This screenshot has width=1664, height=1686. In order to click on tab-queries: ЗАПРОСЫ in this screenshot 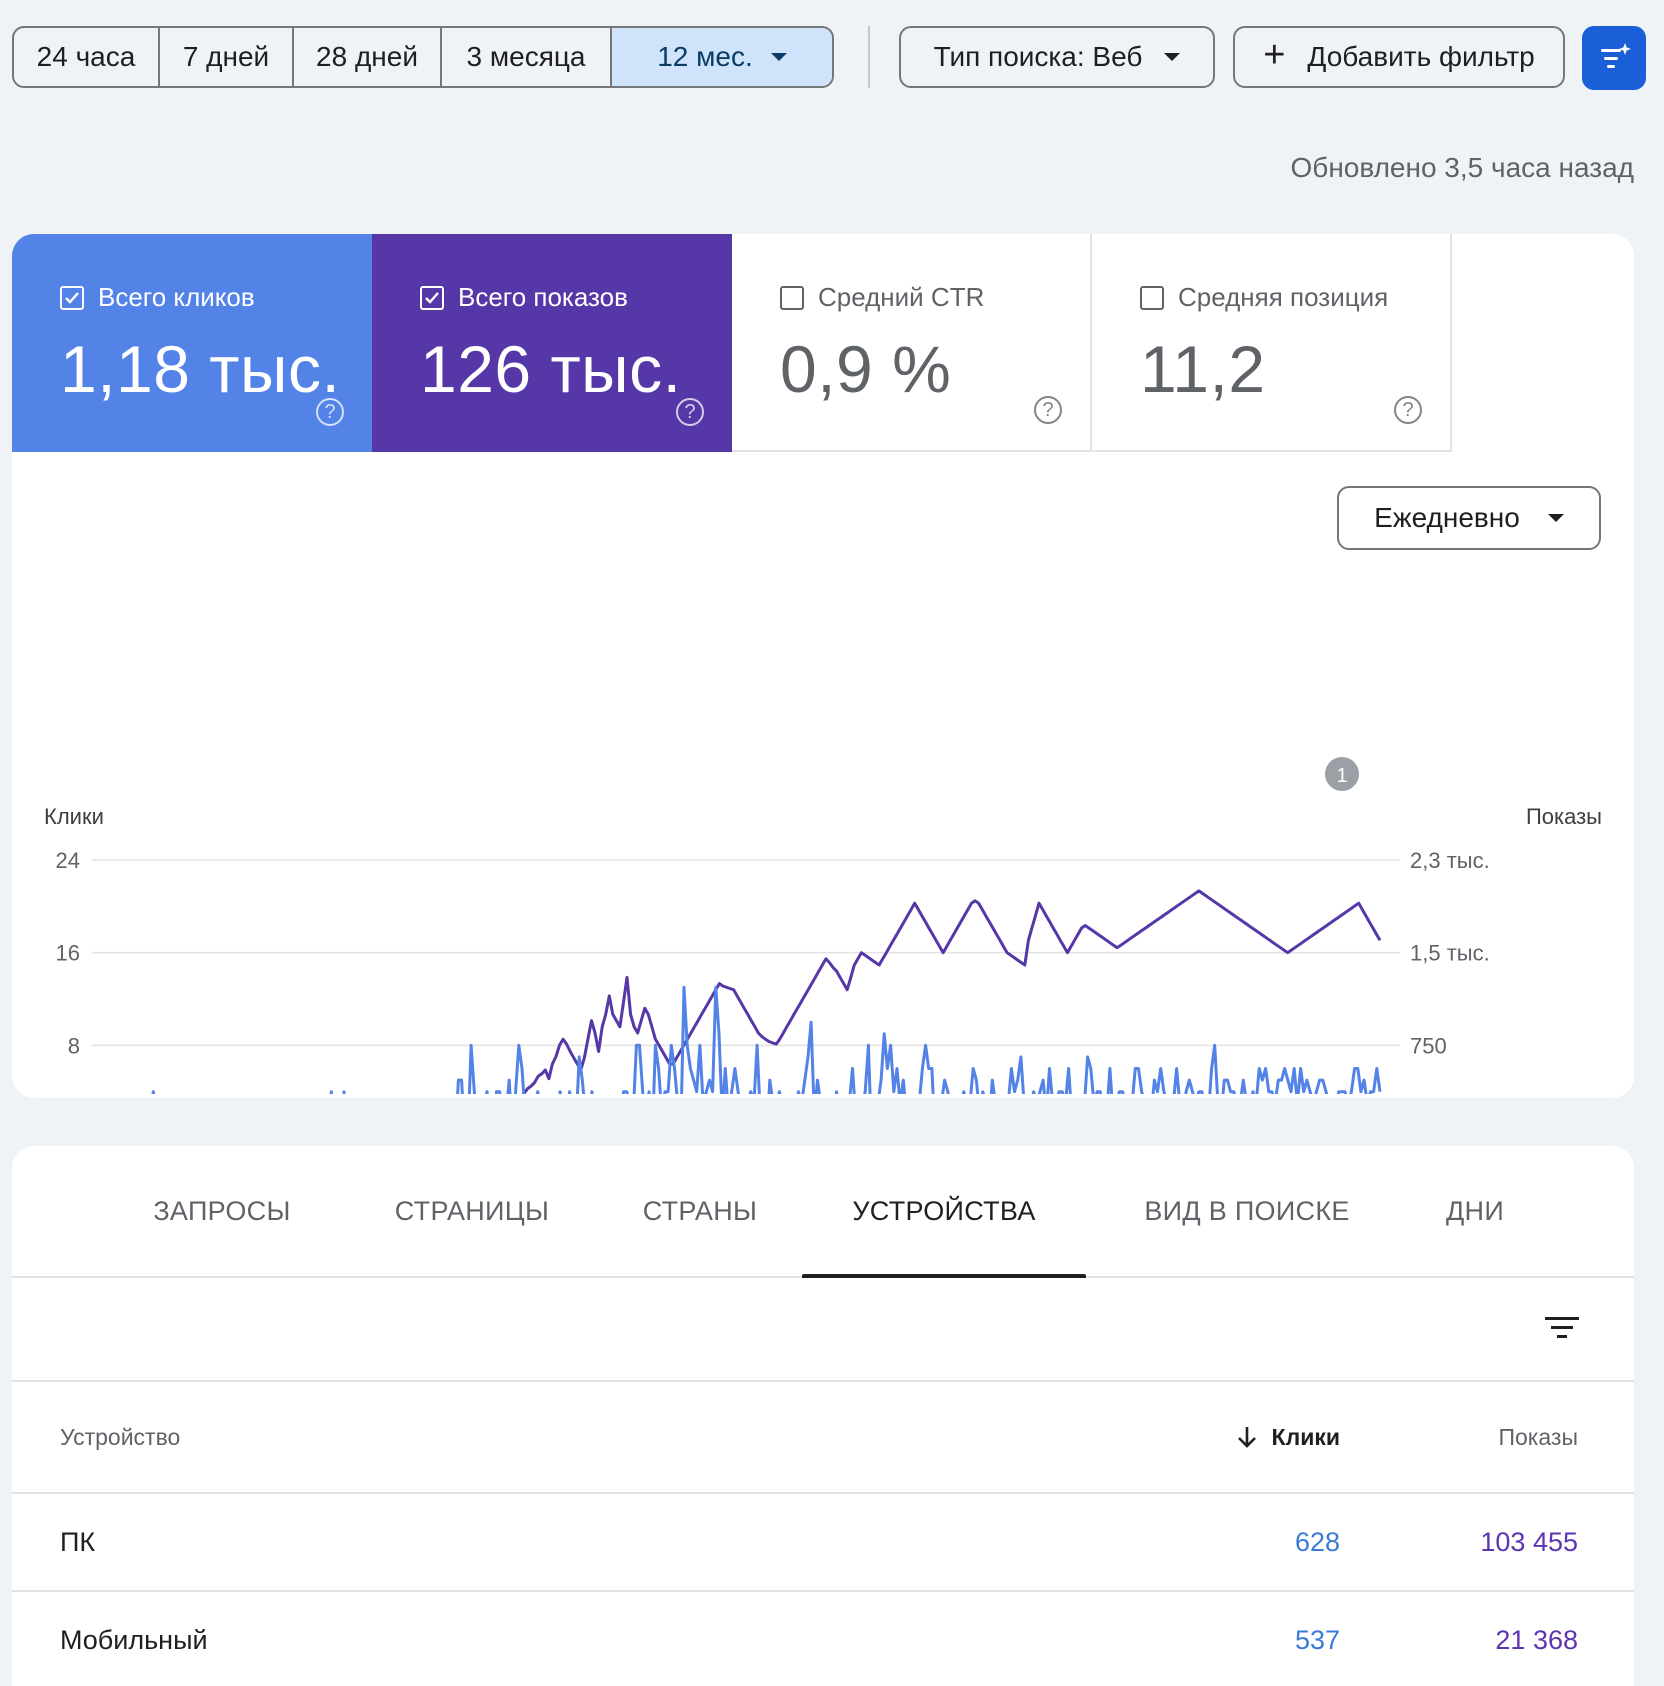, I will do `click(222, 1210)`.